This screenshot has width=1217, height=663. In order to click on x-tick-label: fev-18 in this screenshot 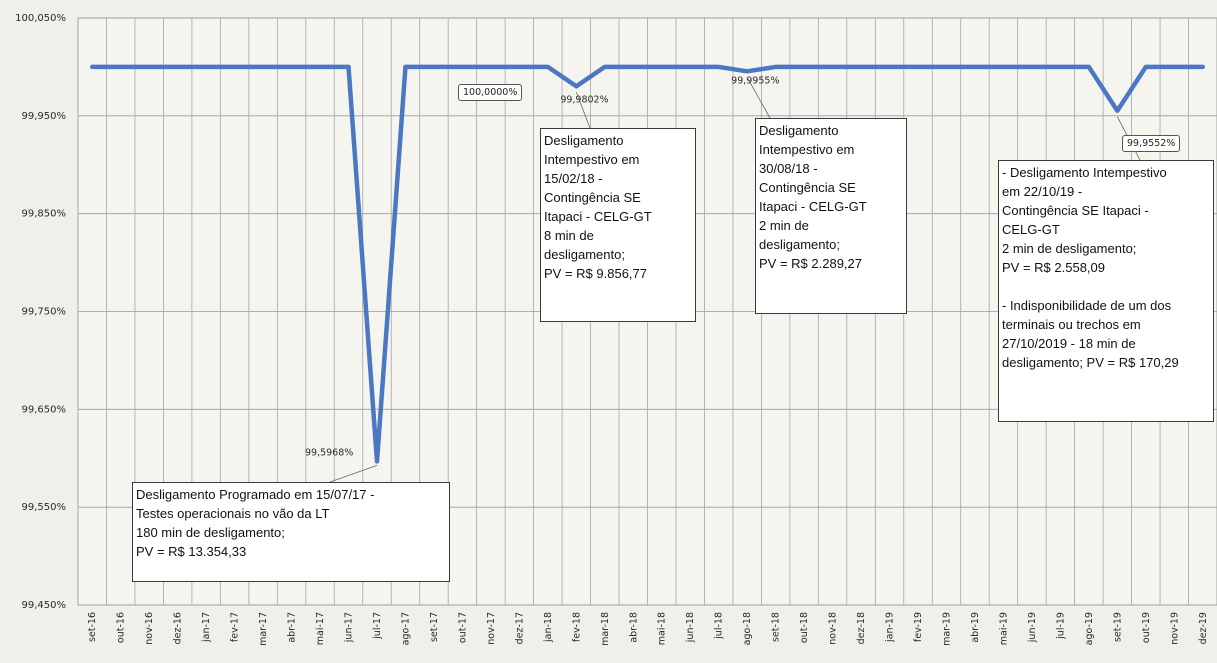, I will do `click(576, 627)`.